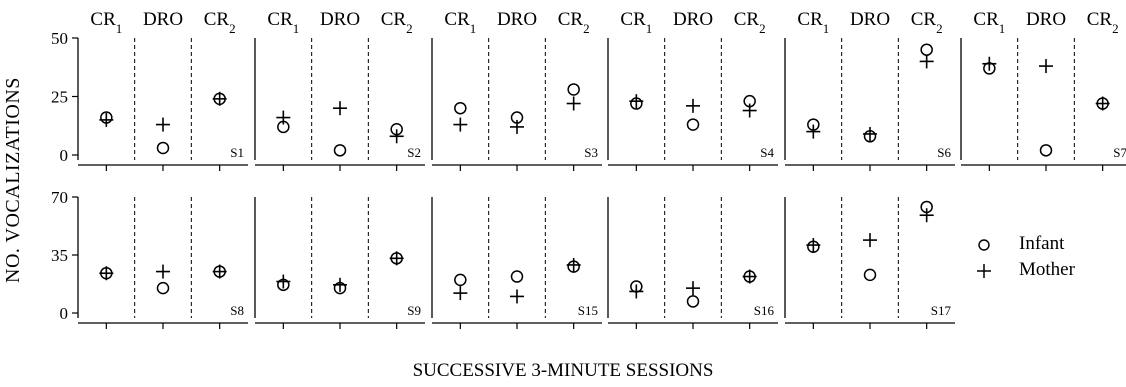 The width and height of the screenshot is (1126, 387). I want to click on subject-label: S9, so click(414, 310).